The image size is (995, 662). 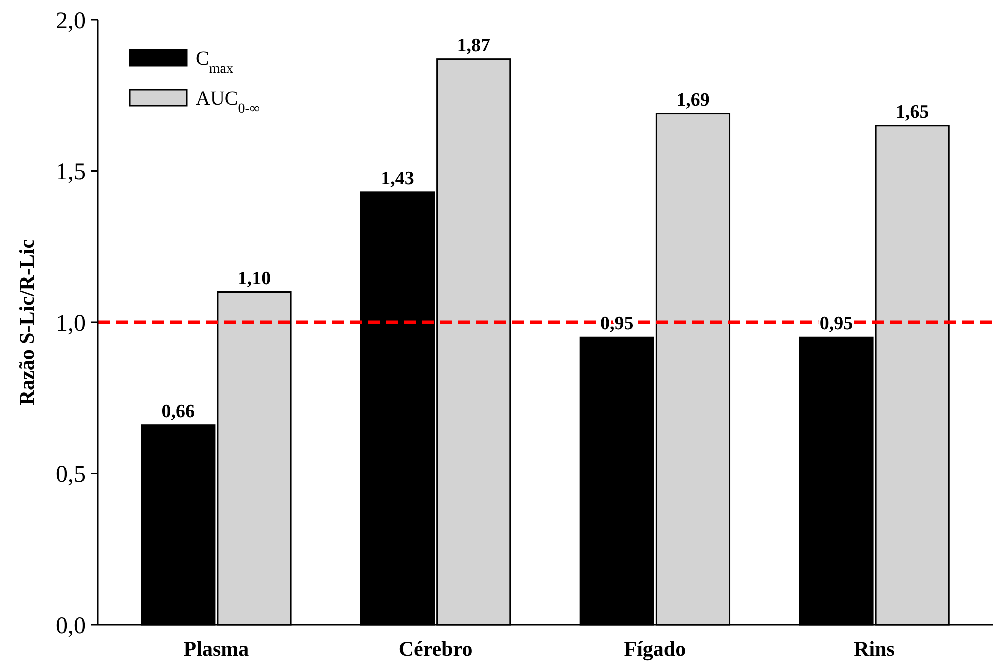 What do you see at coordinates (71, 626) in the screenshot?
I see `y-tick-label: 0,0` at bounding box center [71, 626].